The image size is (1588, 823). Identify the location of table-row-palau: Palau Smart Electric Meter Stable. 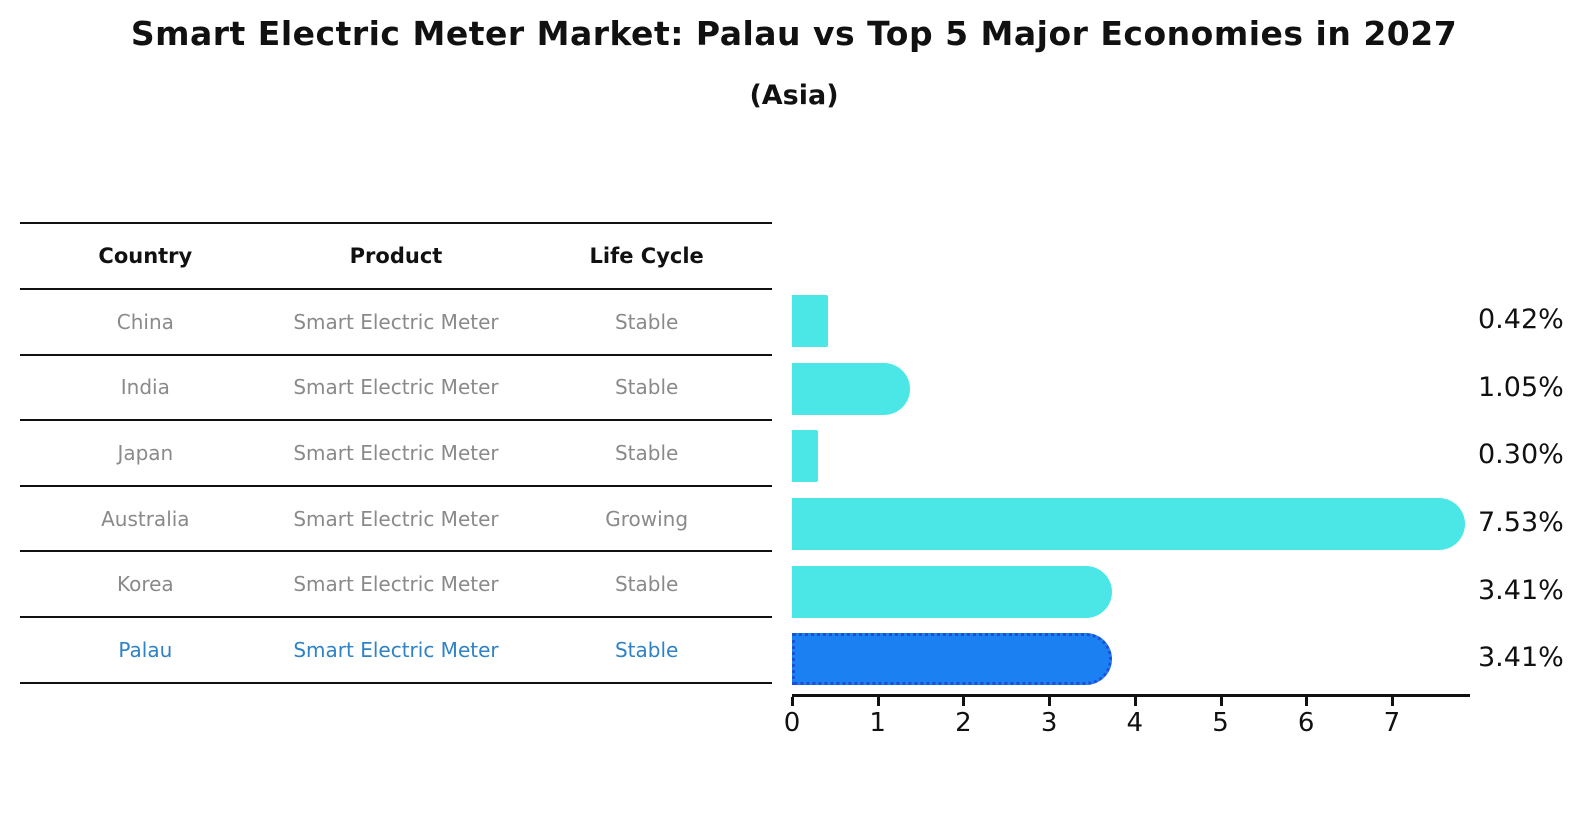
(396, 651).